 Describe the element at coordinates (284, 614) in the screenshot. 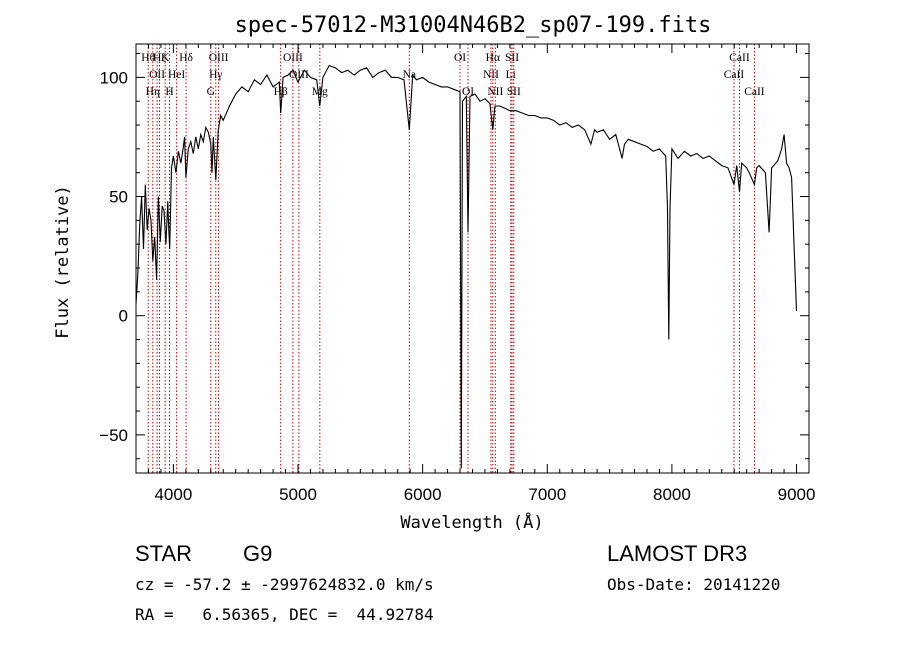

I see `coordinates-line: RA = 6.56365, DEC = 44.92784` at that location.